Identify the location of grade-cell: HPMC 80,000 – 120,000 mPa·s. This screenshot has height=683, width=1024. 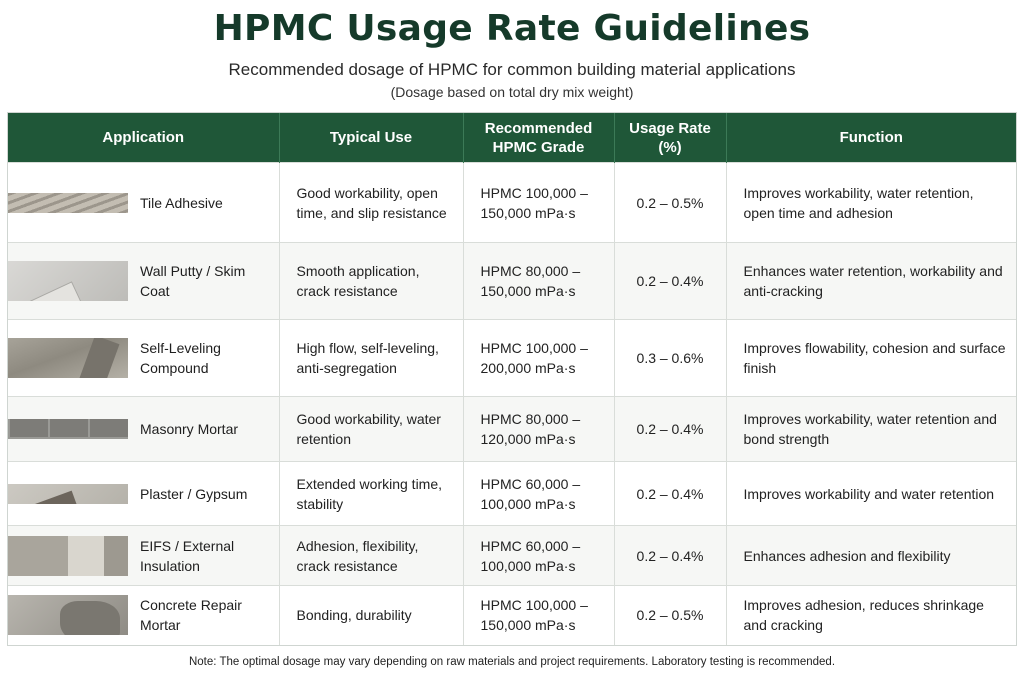
(539, 429).